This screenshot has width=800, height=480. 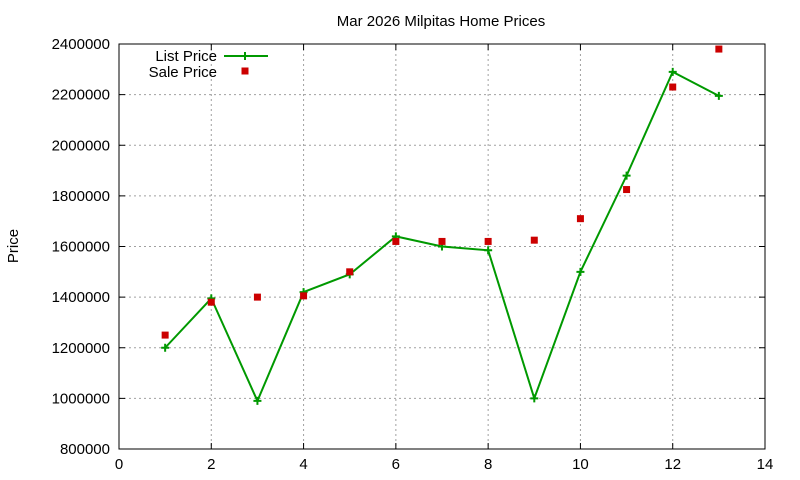 I want to click on y-tick-label: 1400000, so click(x=81, y=297).